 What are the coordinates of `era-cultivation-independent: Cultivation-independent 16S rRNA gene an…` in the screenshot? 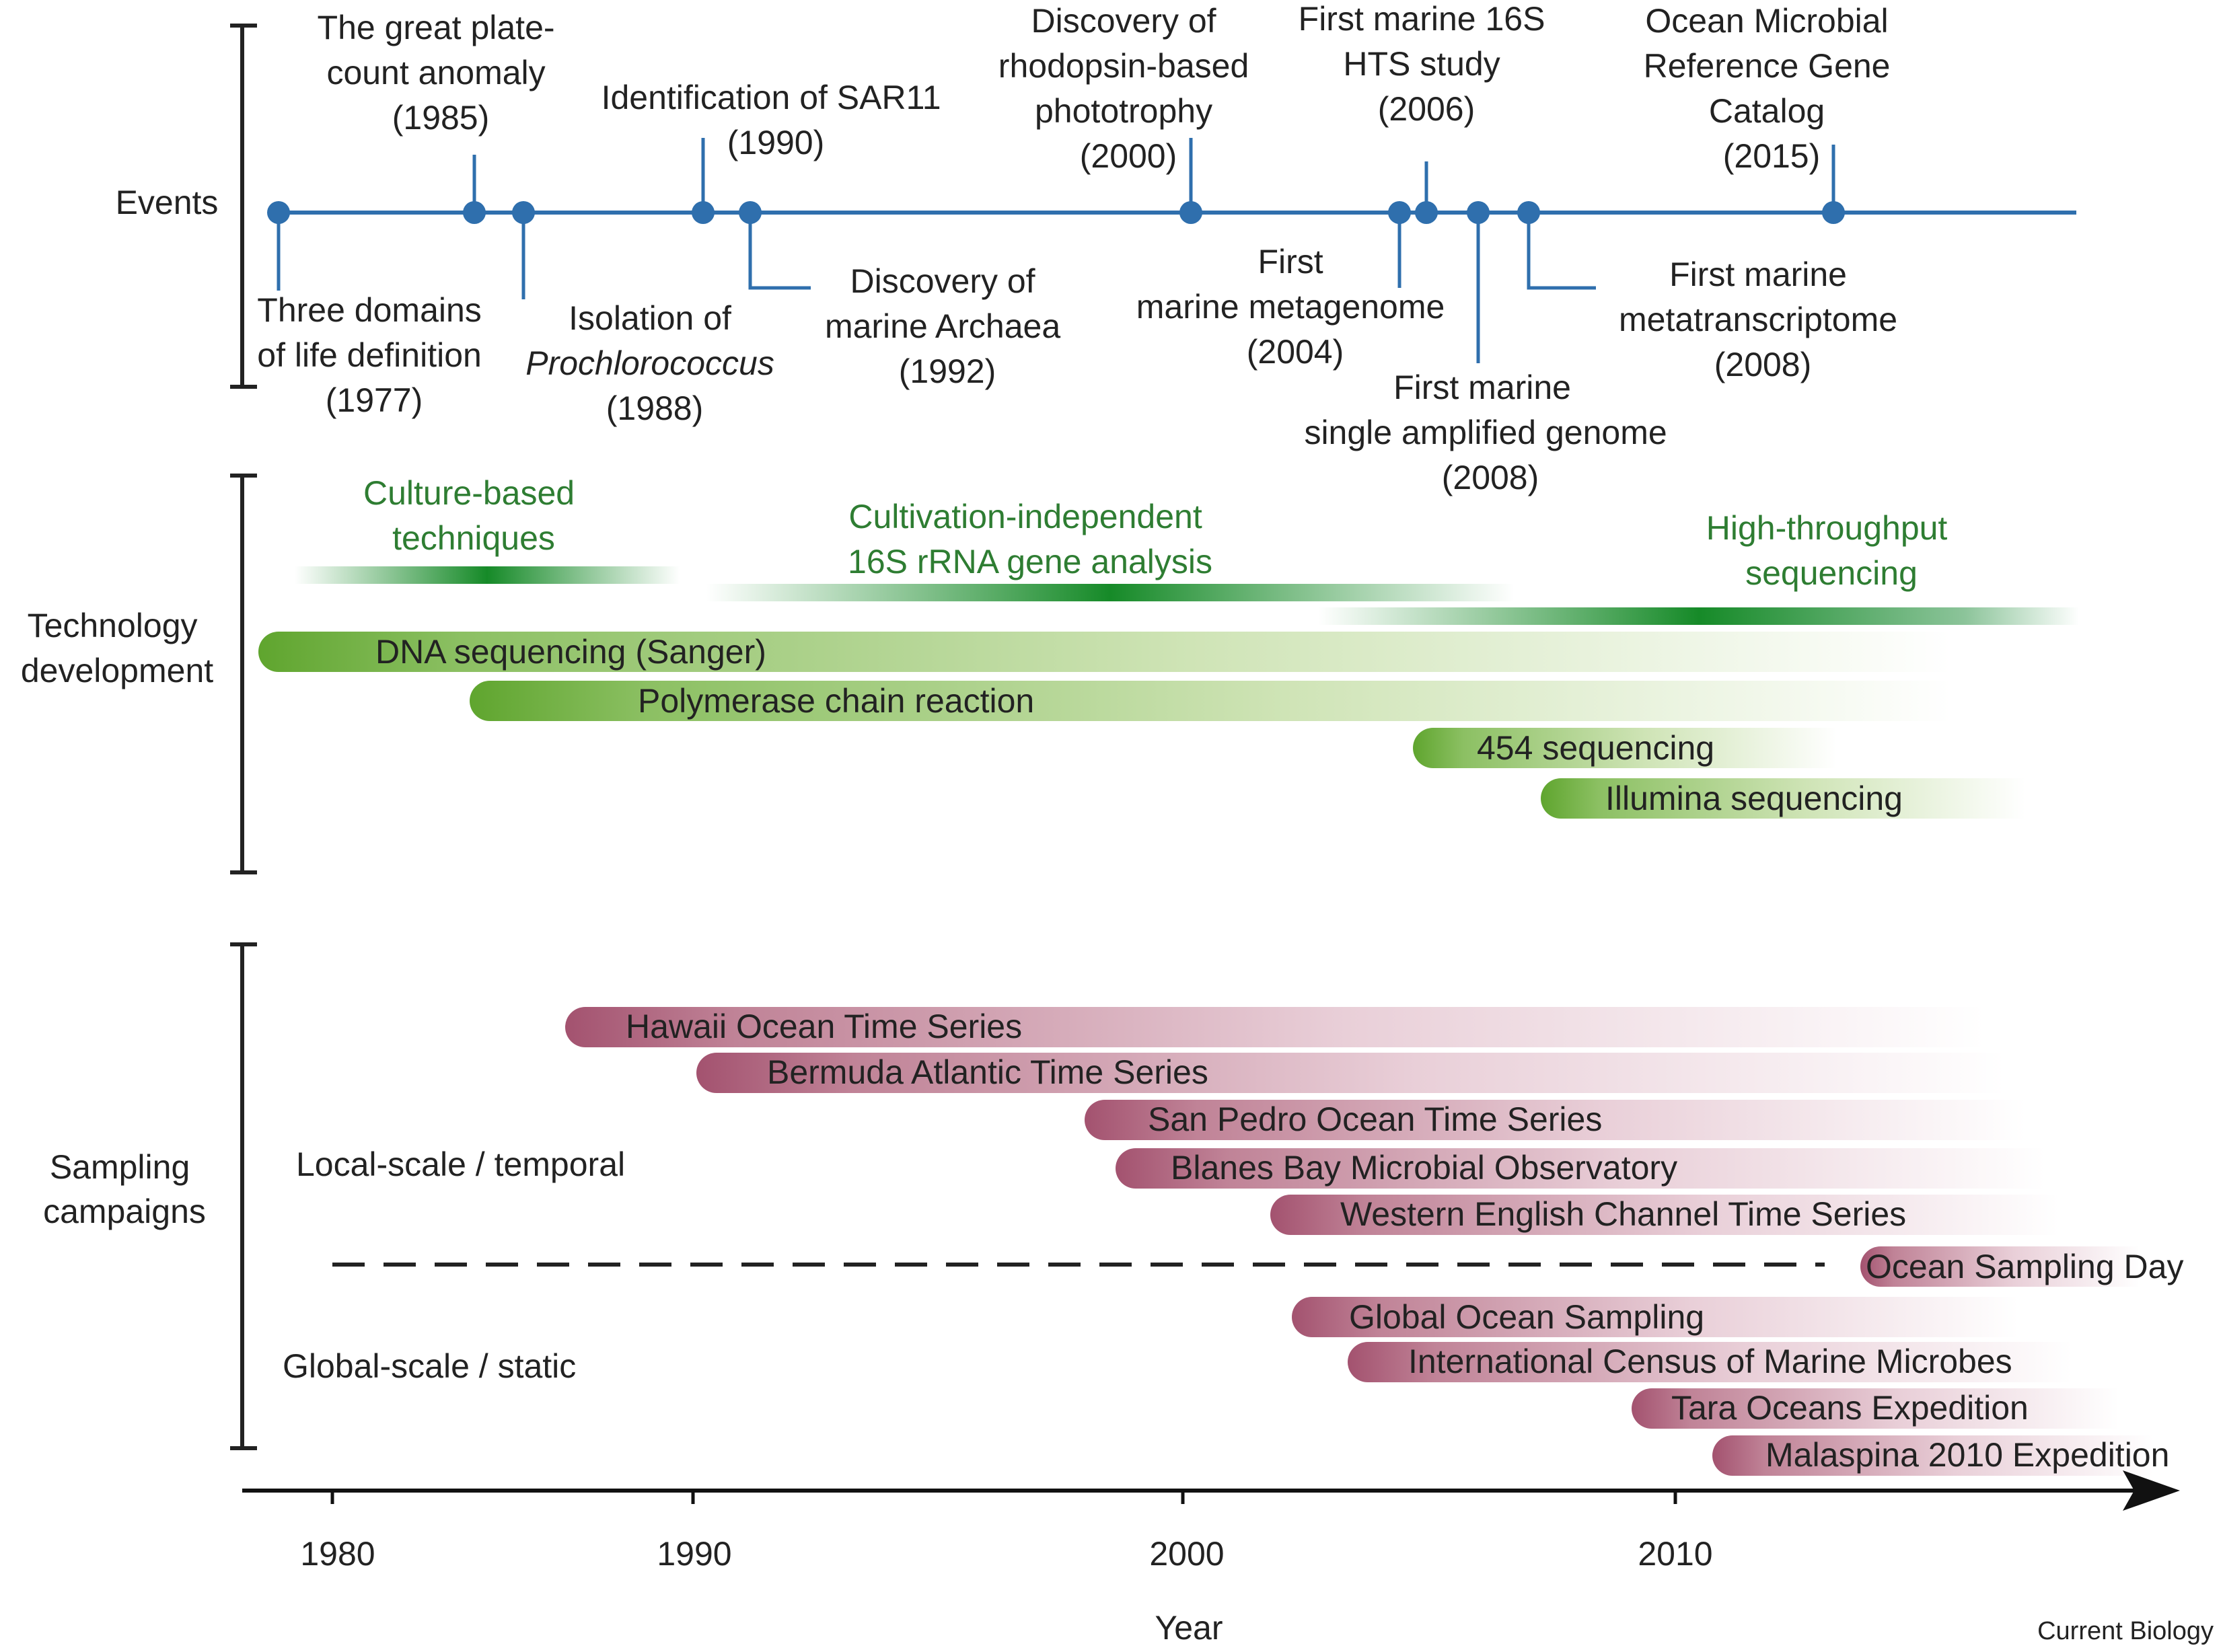 It's located at (1110, 549).